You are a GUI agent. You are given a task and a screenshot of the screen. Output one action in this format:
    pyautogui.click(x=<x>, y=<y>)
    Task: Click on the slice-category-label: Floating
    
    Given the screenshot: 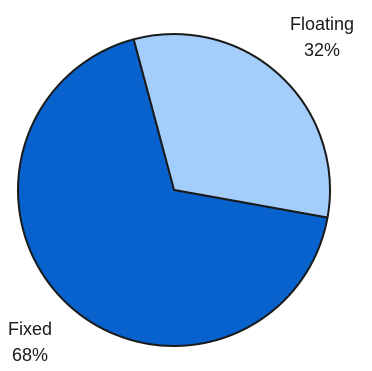 What is the action you would take?
    pyautogui.click(x=322, y=24)
    